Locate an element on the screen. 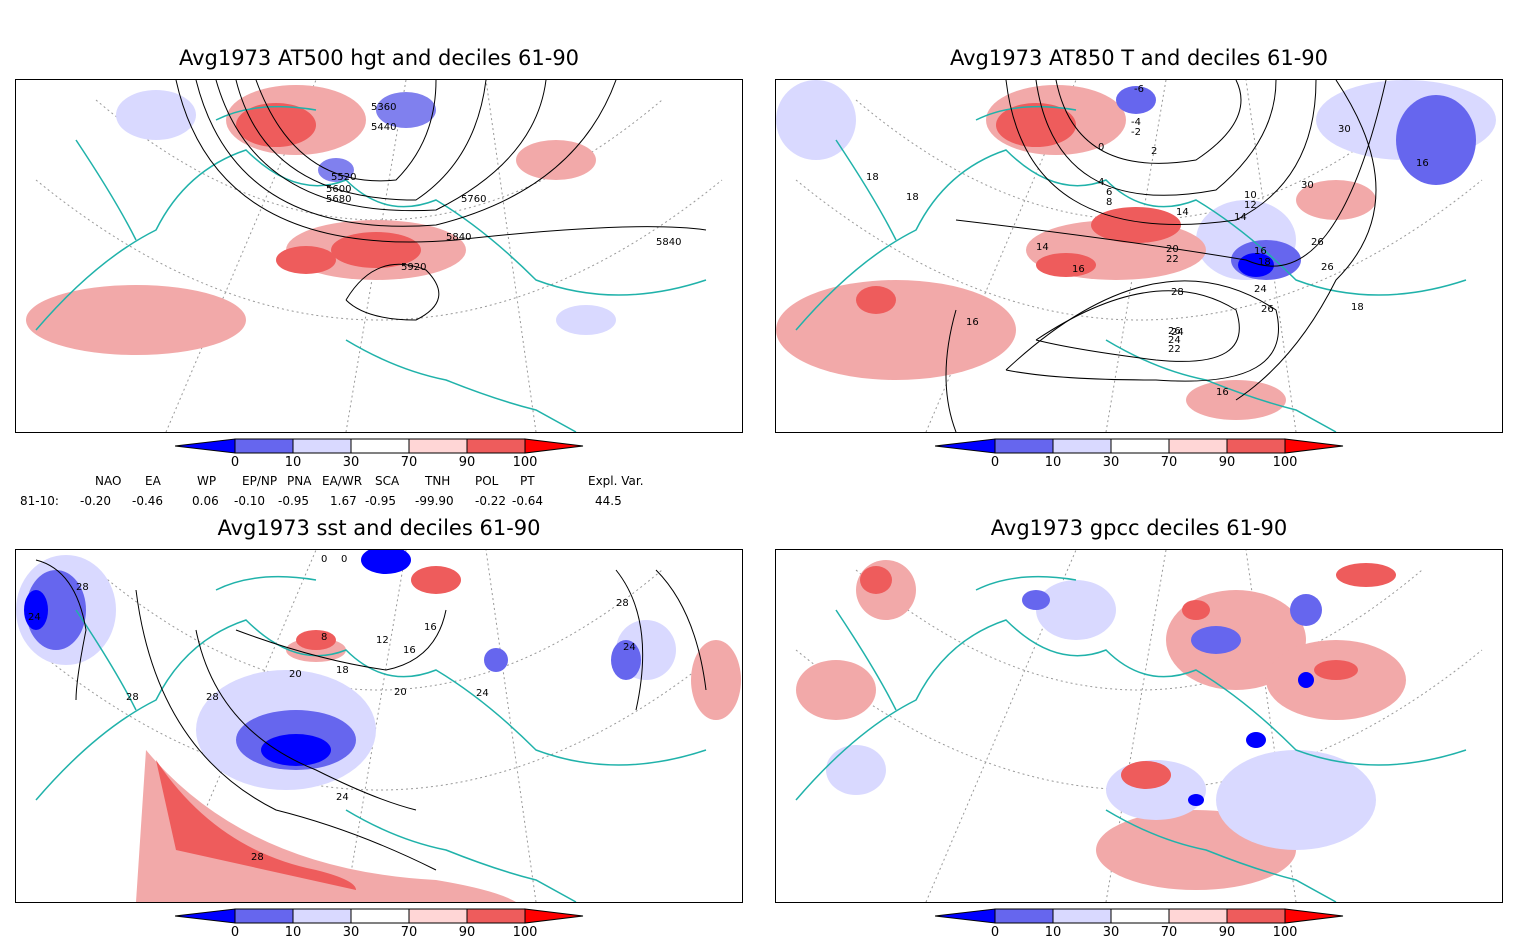 The width and height of the screenshot is (1520, 948). index-header: SCA is located at coordinates (387, 481).